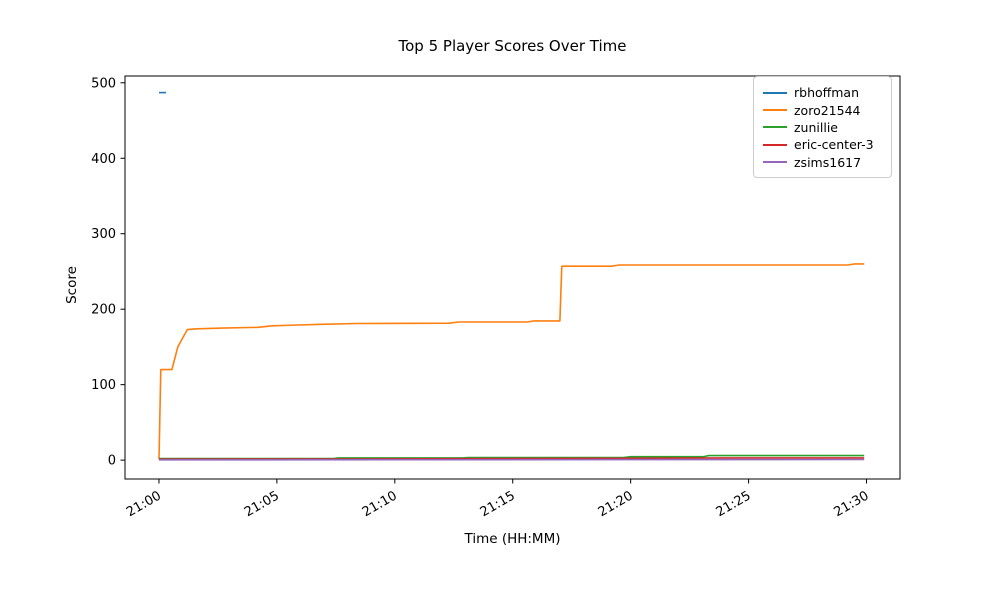 The image size is (1000, 600). What do you see at coordinates (72, 285) in the screenshot?
I see `y-axis-label: Score` at bounding box center [72, 285].